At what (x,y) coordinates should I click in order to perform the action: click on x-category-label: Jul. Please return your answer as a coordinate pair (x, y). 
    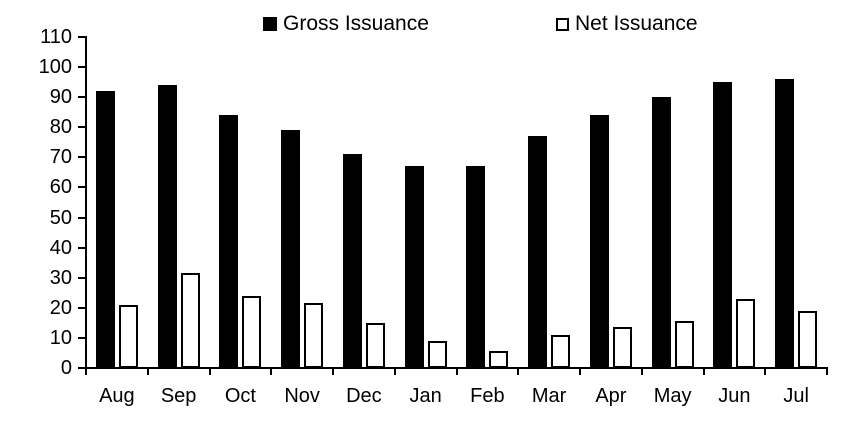
    Looking at the image, I should click on (796, 396).